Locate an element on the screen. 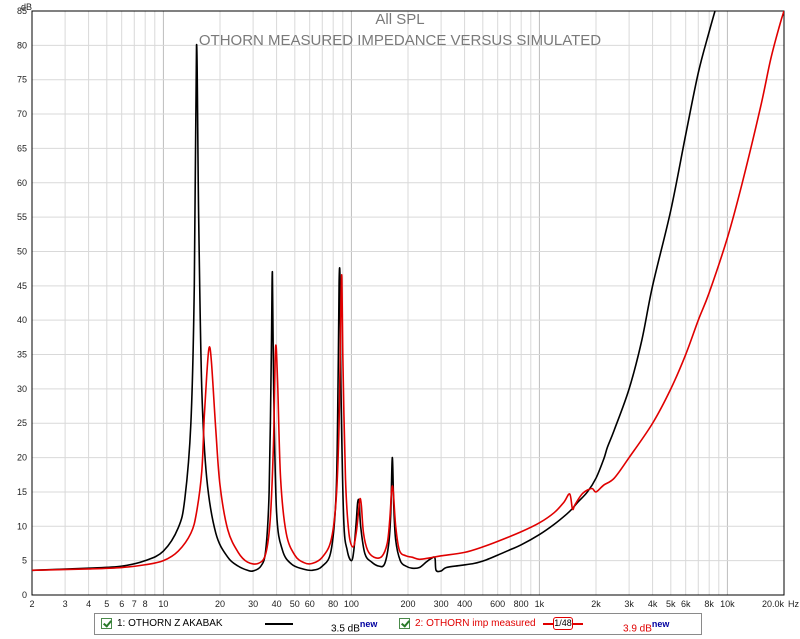 The width and height of the screenshot is (800, 639). x-tick-label: 8k is located at coordinates (709, 604).